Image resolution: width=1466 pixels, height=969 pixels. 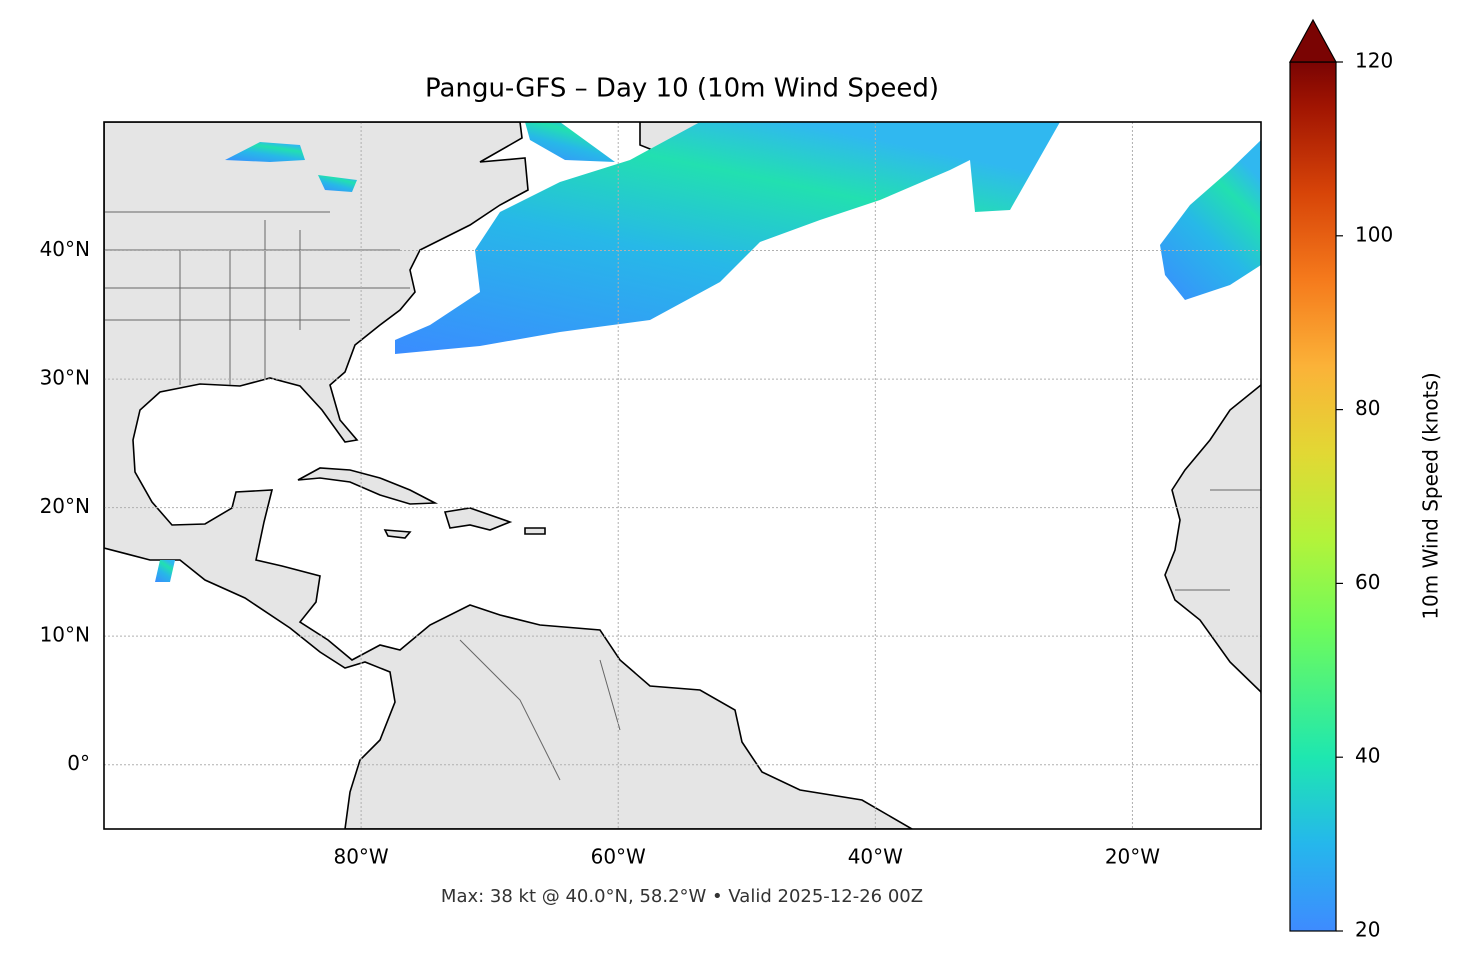 What do you see at coordinates (1212, 541) in the screenshot?
I see `africa` at bounding box center [1212, 541].